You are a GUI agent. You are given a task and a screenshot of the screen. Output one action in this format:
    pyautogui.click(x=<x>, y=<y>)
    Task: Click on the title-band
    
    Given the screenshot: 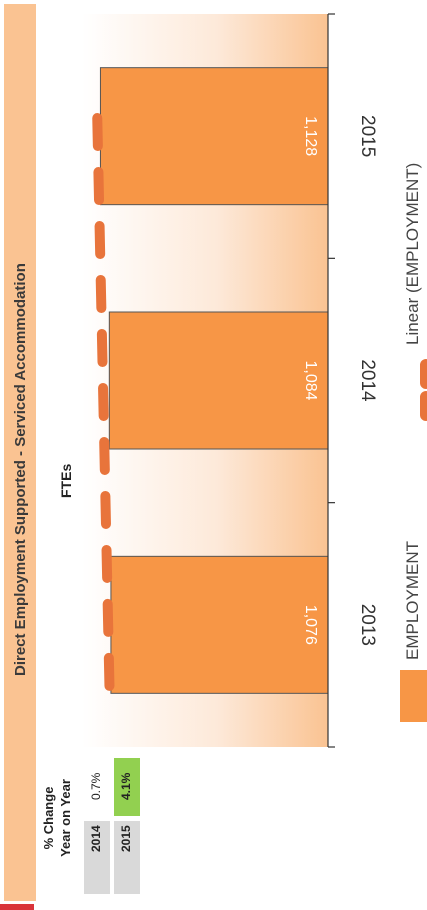 What is the action you would take?
    pyautogui.click(x=20, y=452)
    